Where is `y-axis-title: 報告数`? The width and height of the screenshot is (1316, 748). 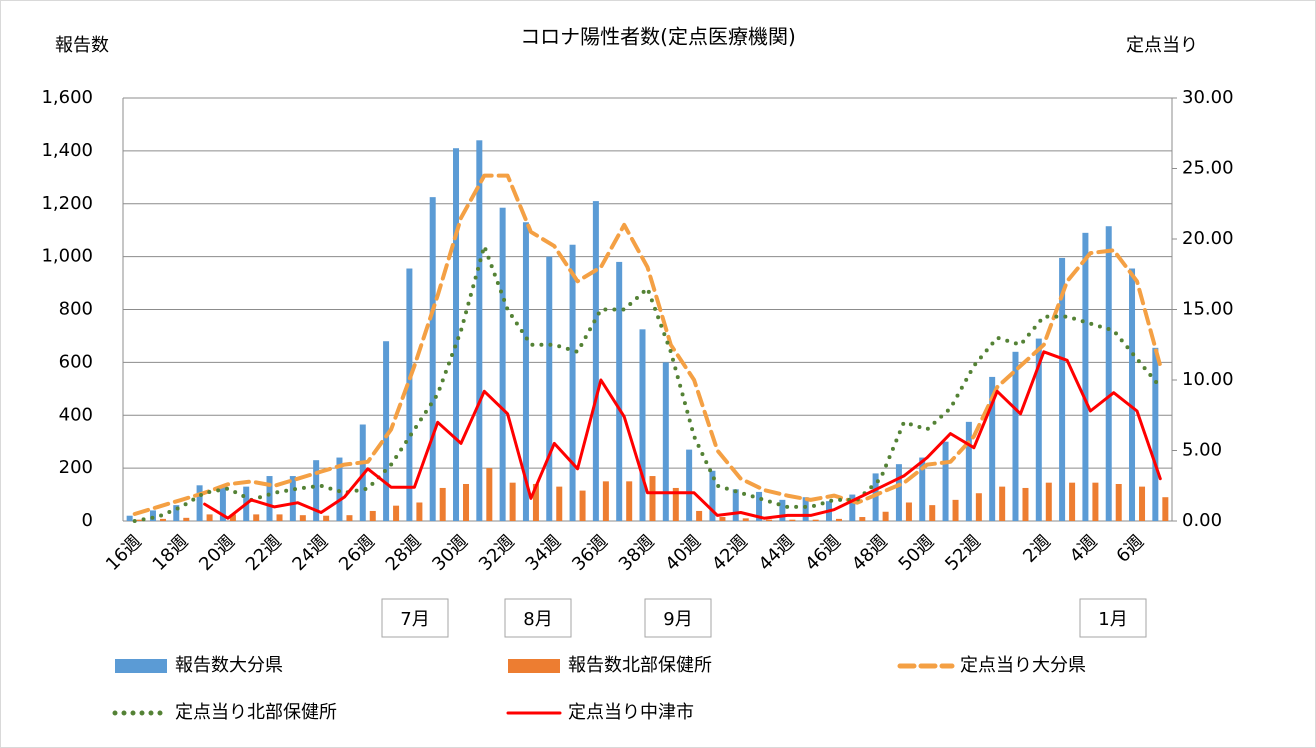
y-axis-title: 報告数 is located at coordinates (82, 45).